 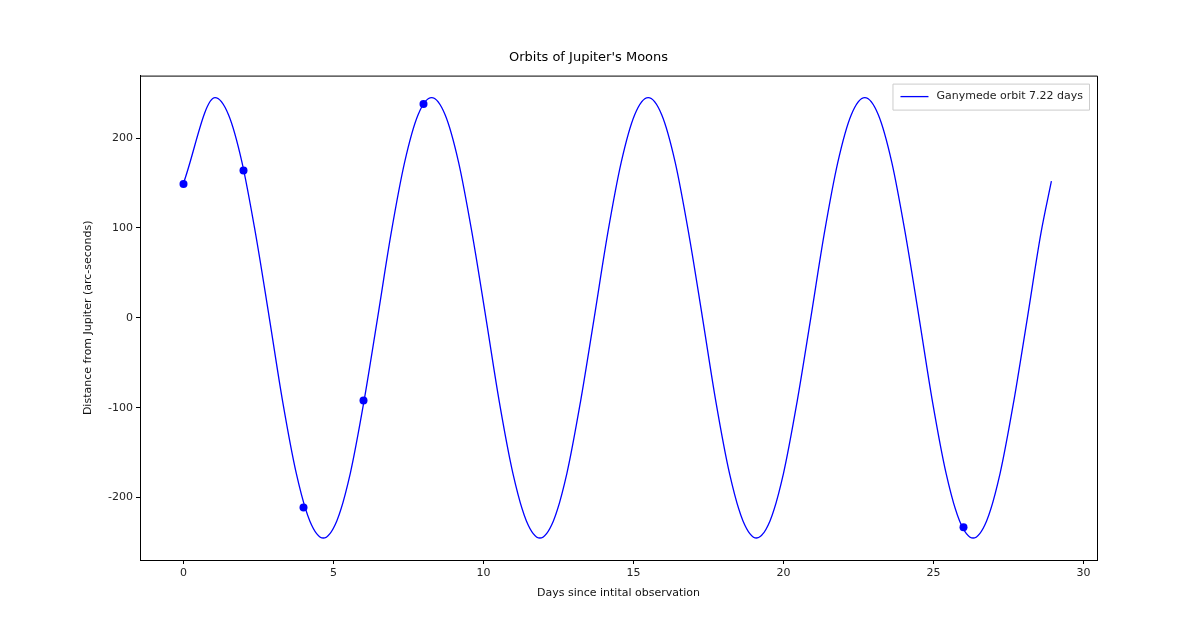 I want to click on legend-label: Ganymede orbit 7.22 days, so click(x=1010, y=96).